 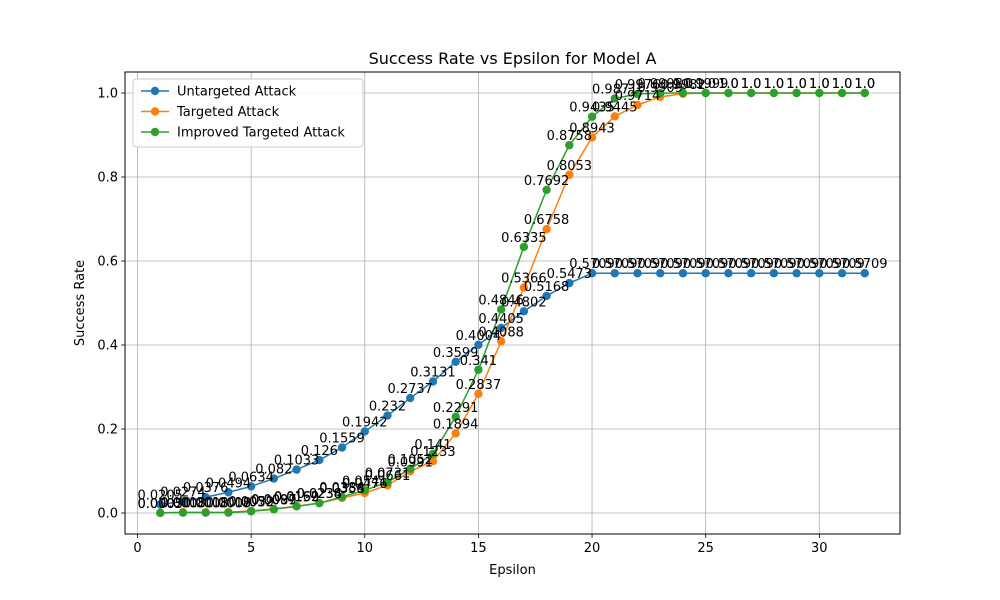 What do you see at coordinates (479, 385) in the screenshot?
I see `data-label: 0.2837` at bounding box center [479, 385].